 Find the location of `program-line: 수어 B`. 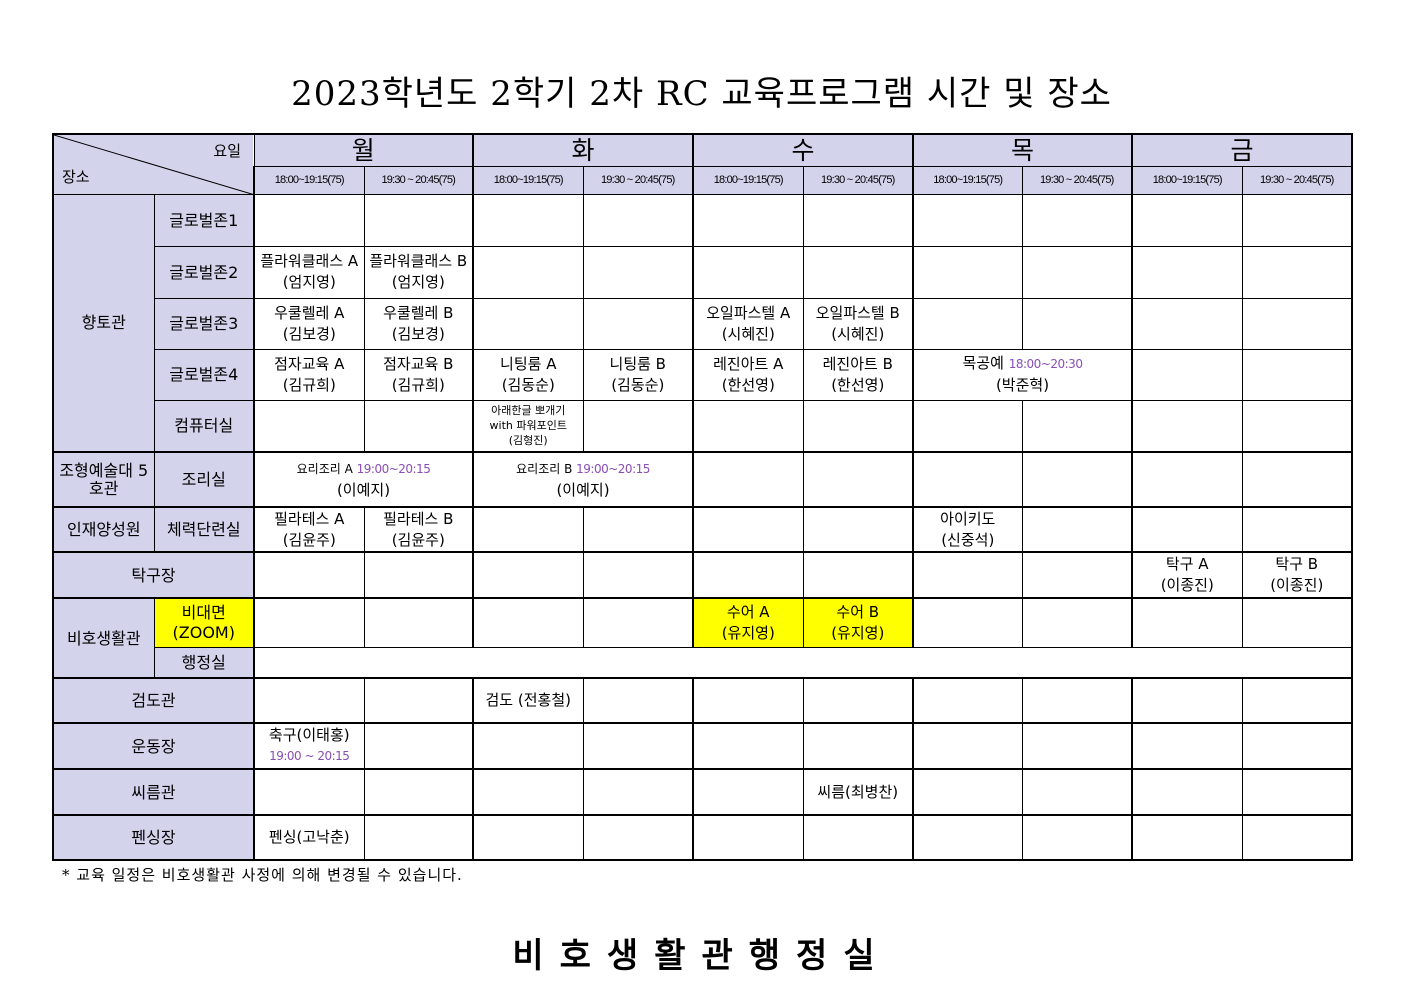

program-line: 수어 B is located at coordinates (858, 612).